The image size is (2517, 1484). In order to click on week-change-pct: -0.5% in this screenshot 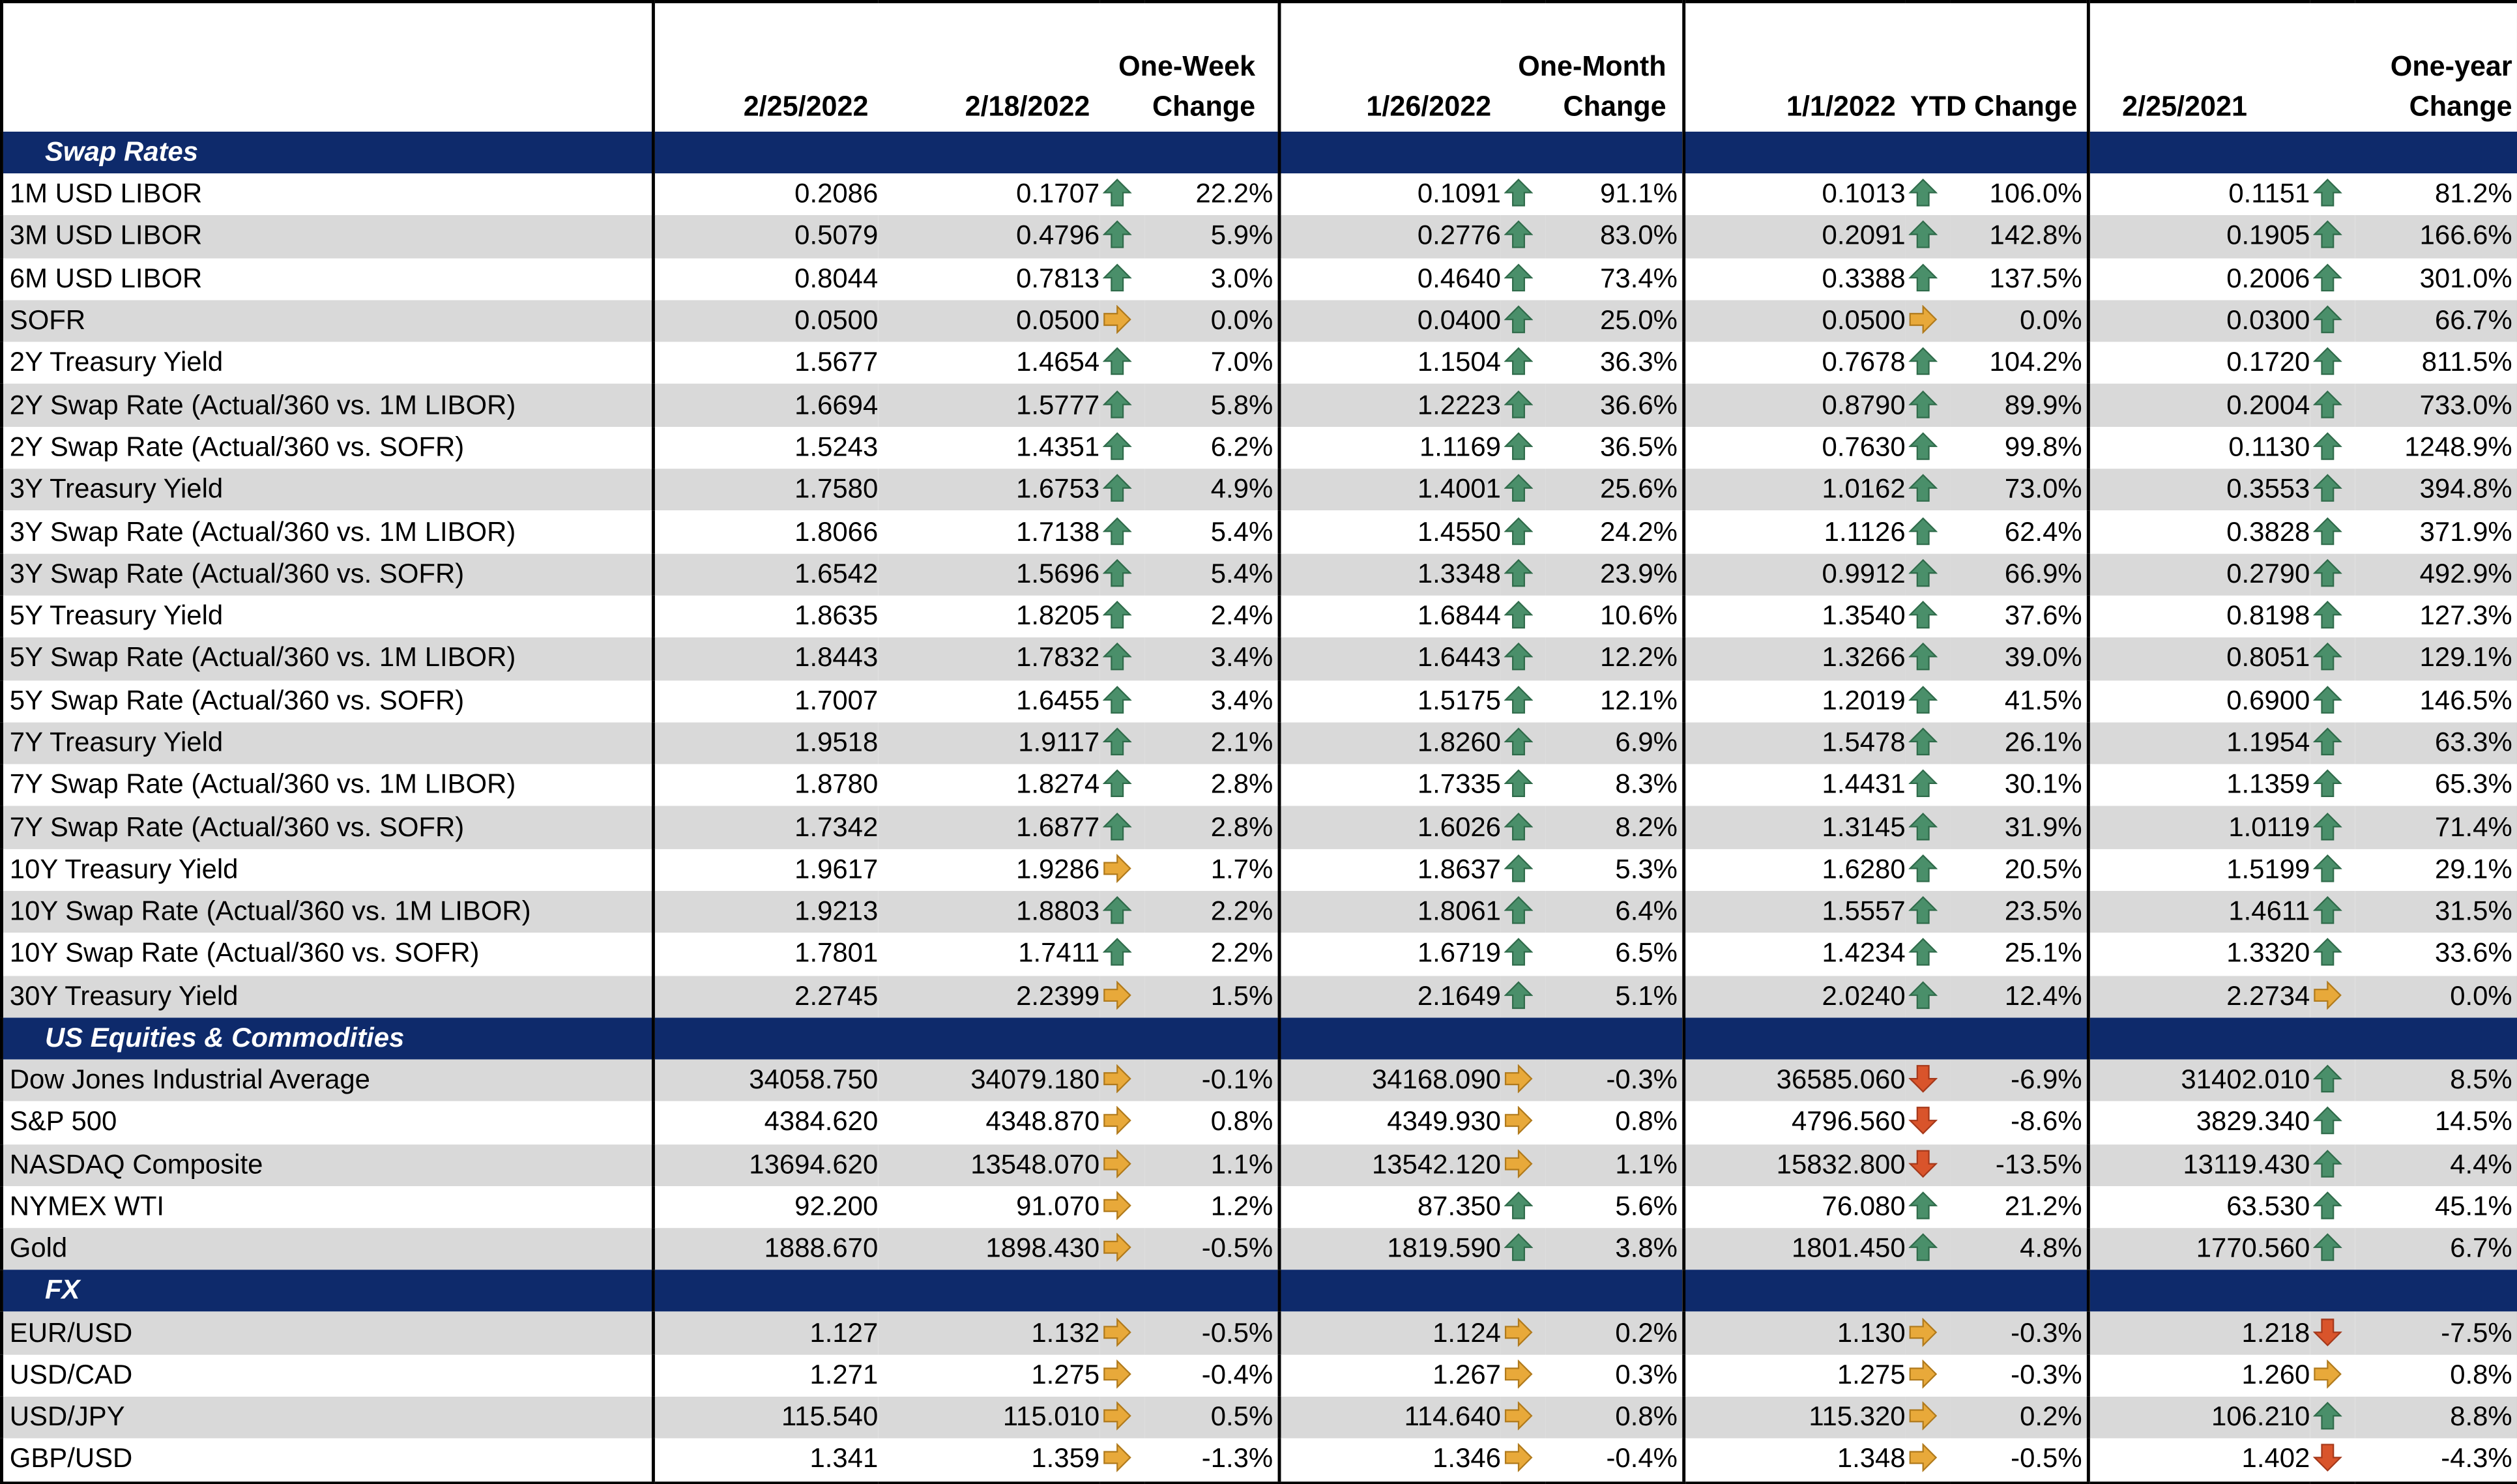, I will do `click(1212, 1333)`.